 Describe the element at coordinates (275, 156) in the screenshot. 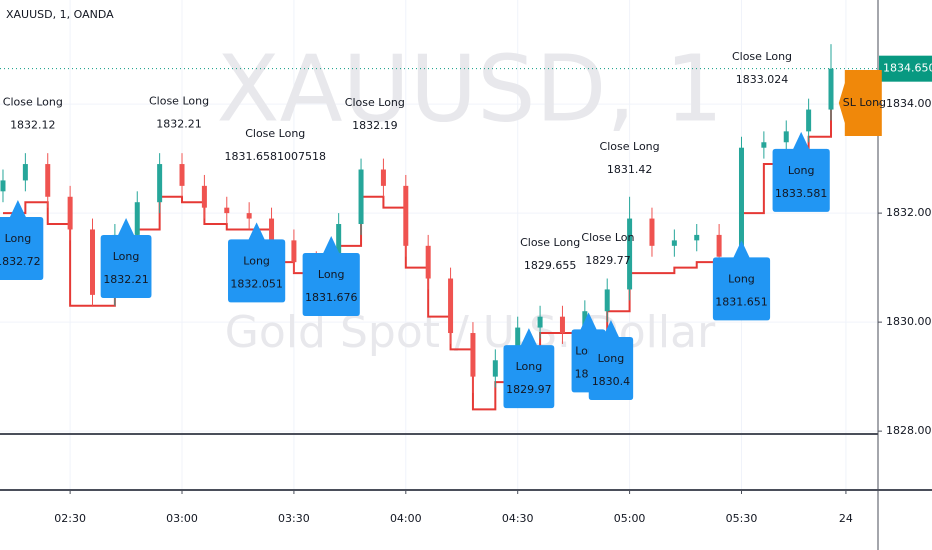

I see `close-signal-price: 1831.6581007518` at that location.